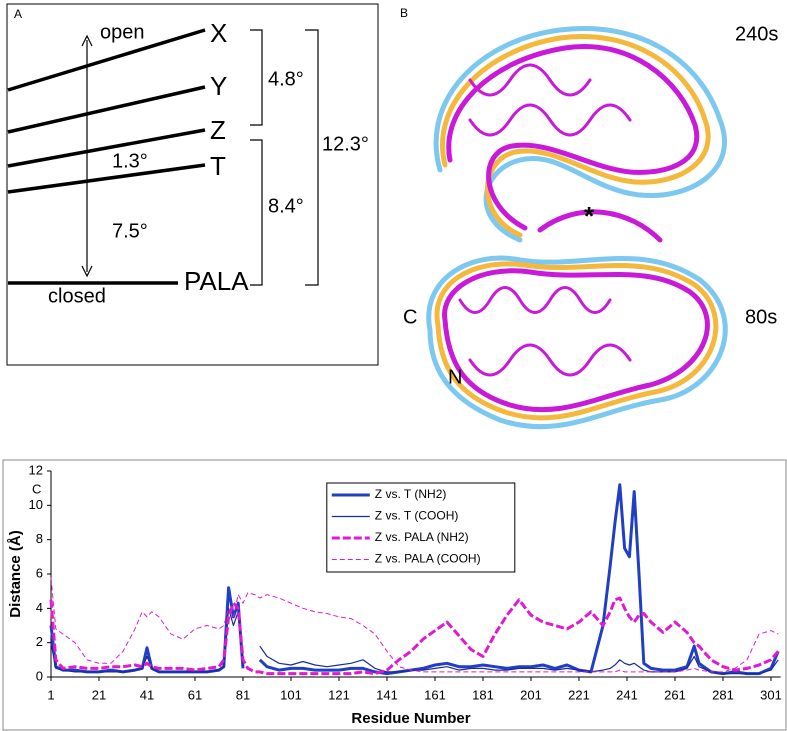 The height and width of the screenshot is (731, 787). Describe the element at coordinates (106, 109) in the screenshot. I see `line-y` at that location.